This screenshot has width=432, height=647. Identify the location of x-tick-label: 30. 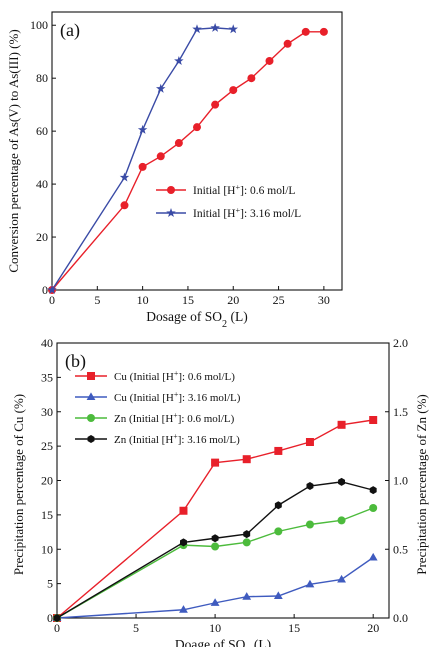
(324, 300).